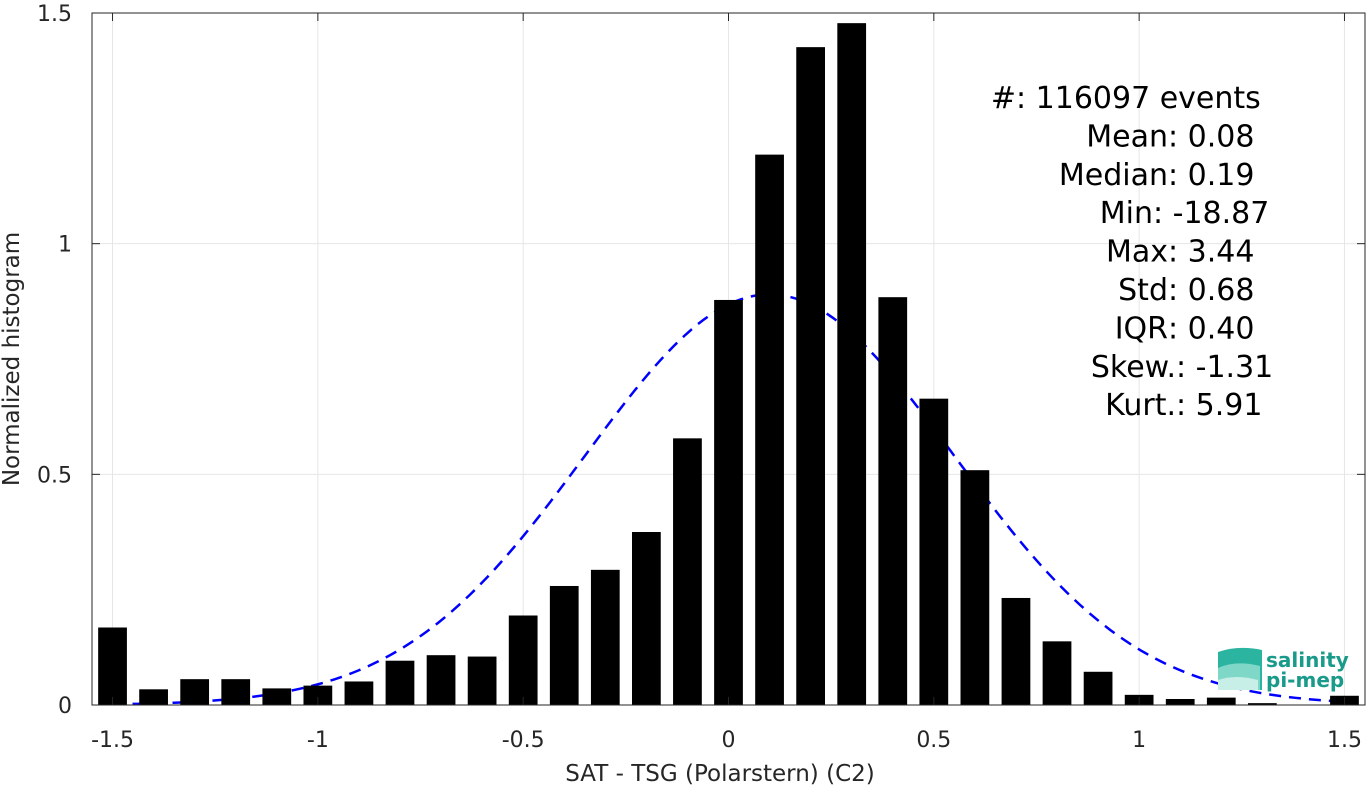 The image size is (1367, 785). What do you see at coordinates (1143, 290) in the screenshot?
I see `stat-label: Std` at bounding box center [1143, 290].